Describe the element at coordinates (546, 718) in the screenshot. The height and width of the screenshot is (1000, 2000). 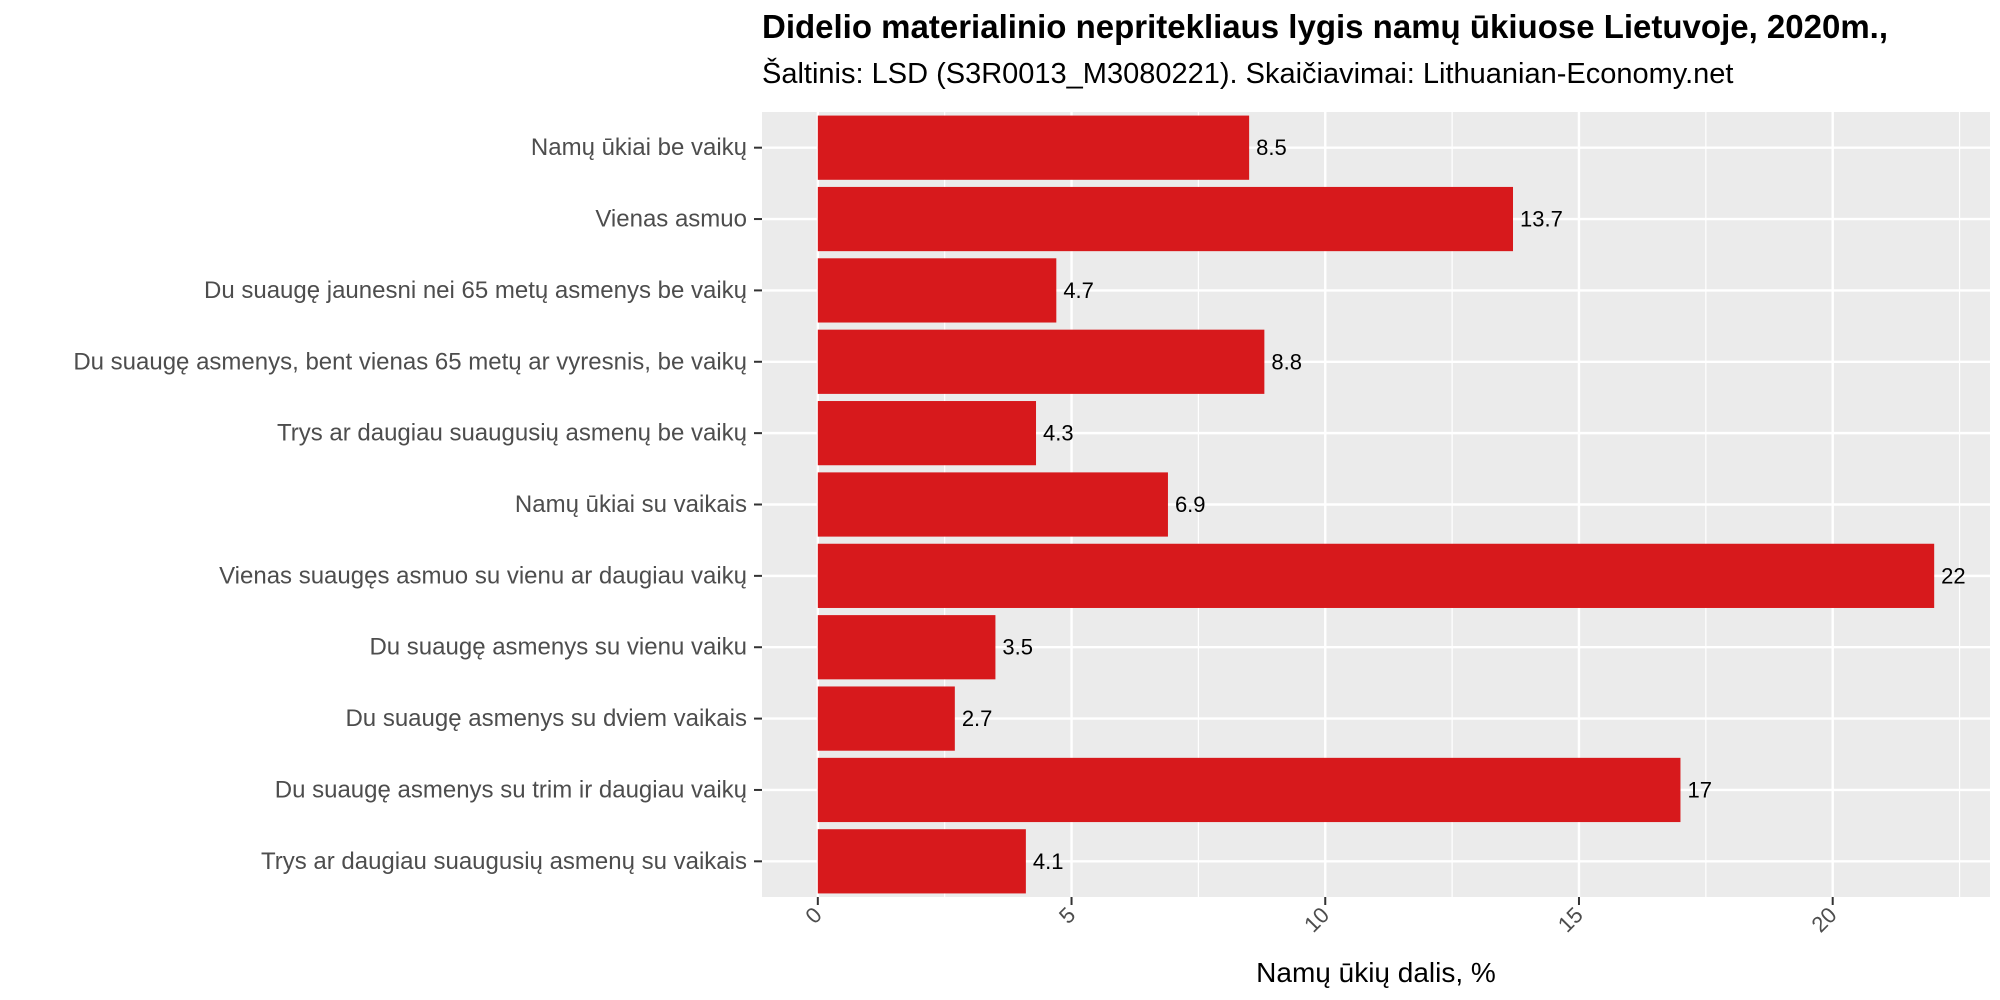
I see `category-label: Du suaugę asmenys su dviem vaikais` at that location.